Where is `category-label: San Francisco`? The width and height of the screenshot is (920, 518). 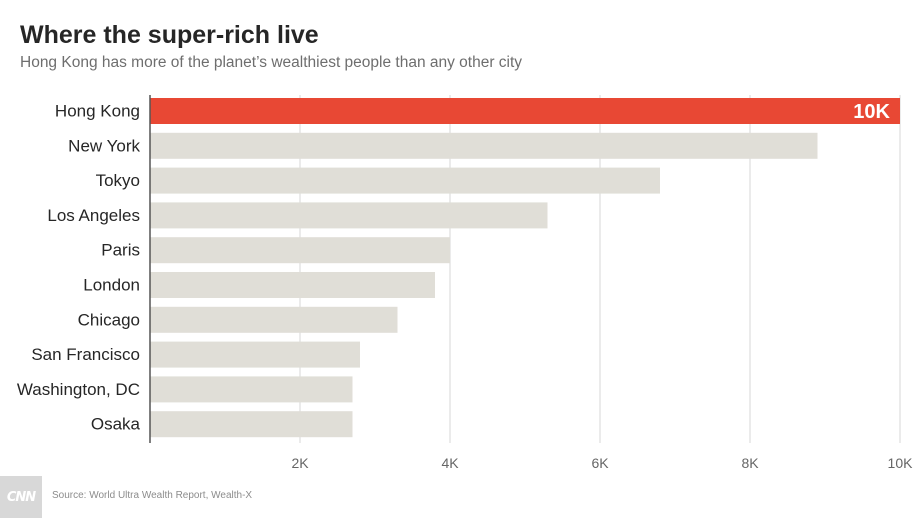 category-label: San Francisco is located at coordinates (85, 354).